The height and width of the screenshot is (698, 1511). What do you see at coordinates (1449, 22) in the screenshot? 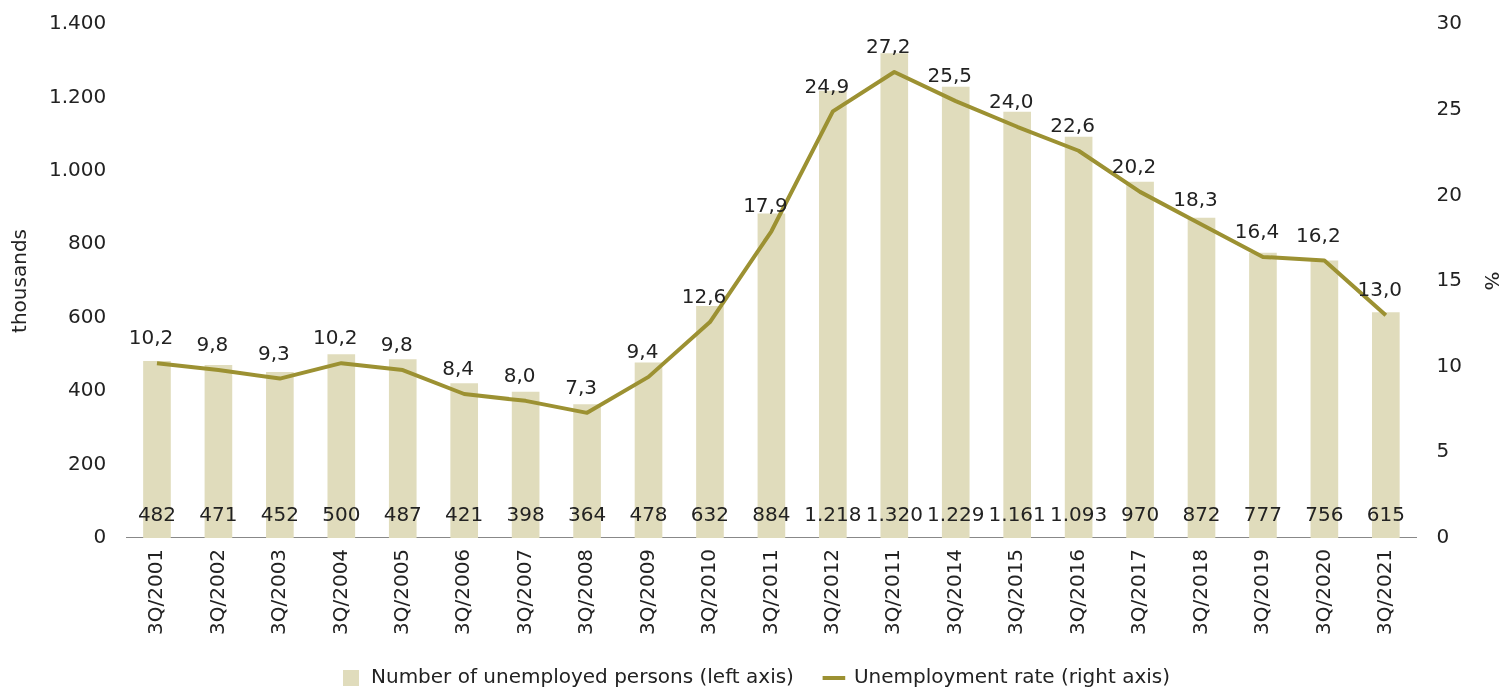
I see `y2-tick-label: 30` at bounding box center [1449, 22].